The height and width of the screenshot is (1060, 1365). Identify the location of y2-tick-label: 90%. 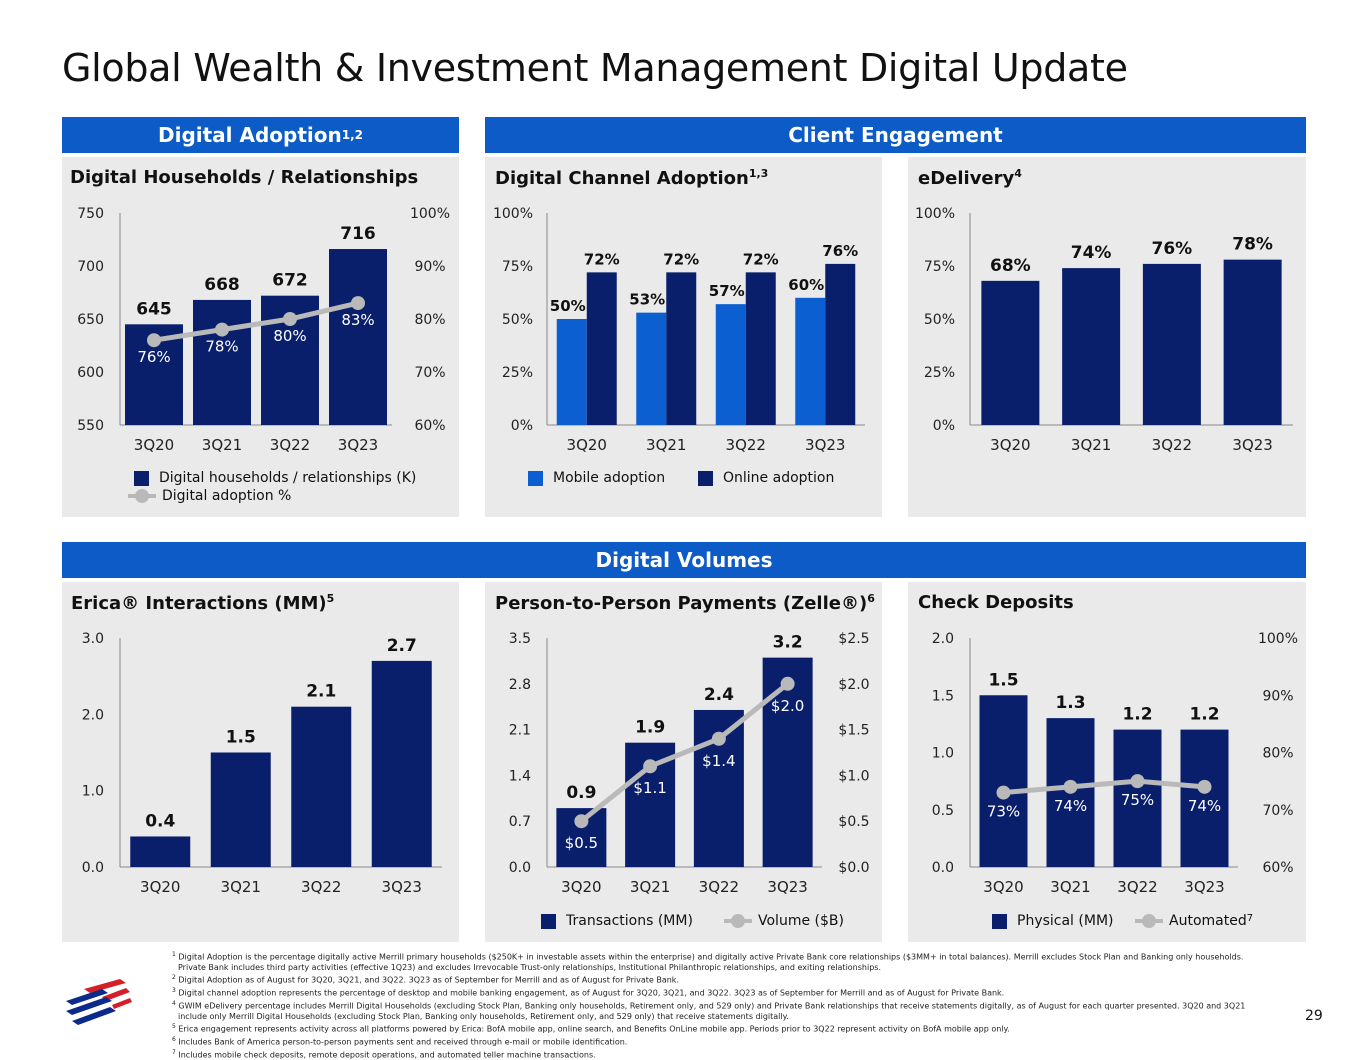
(1277, 696).